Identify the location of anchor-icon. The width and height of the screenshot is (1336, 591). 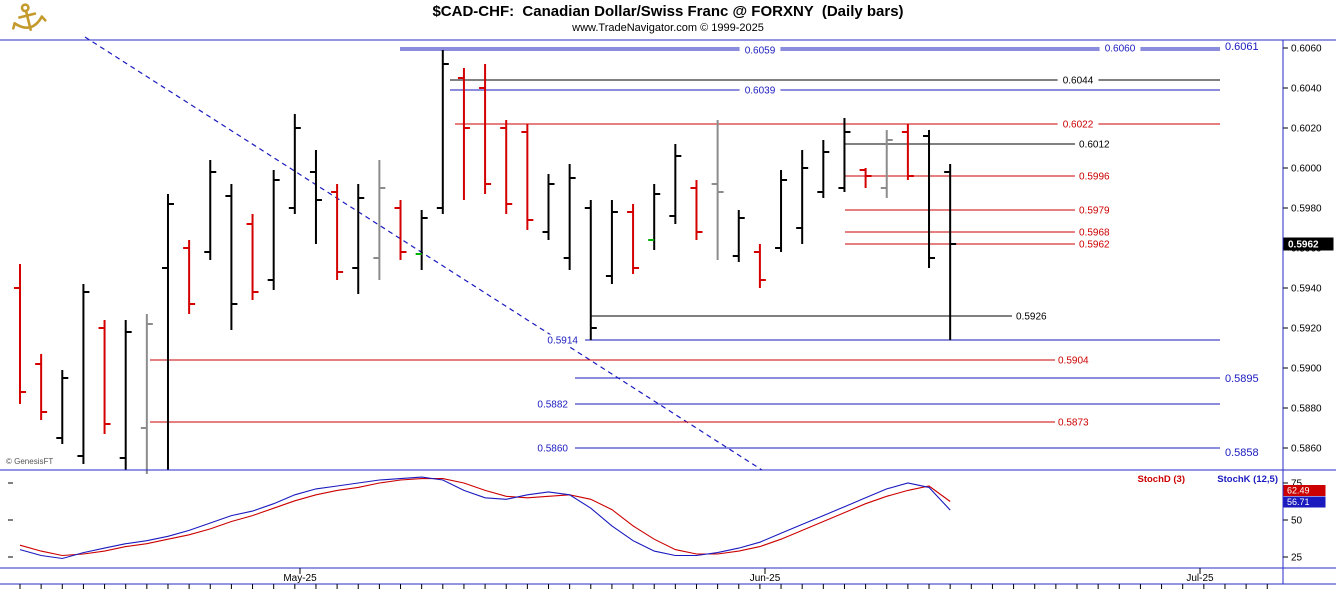
(29, 17).